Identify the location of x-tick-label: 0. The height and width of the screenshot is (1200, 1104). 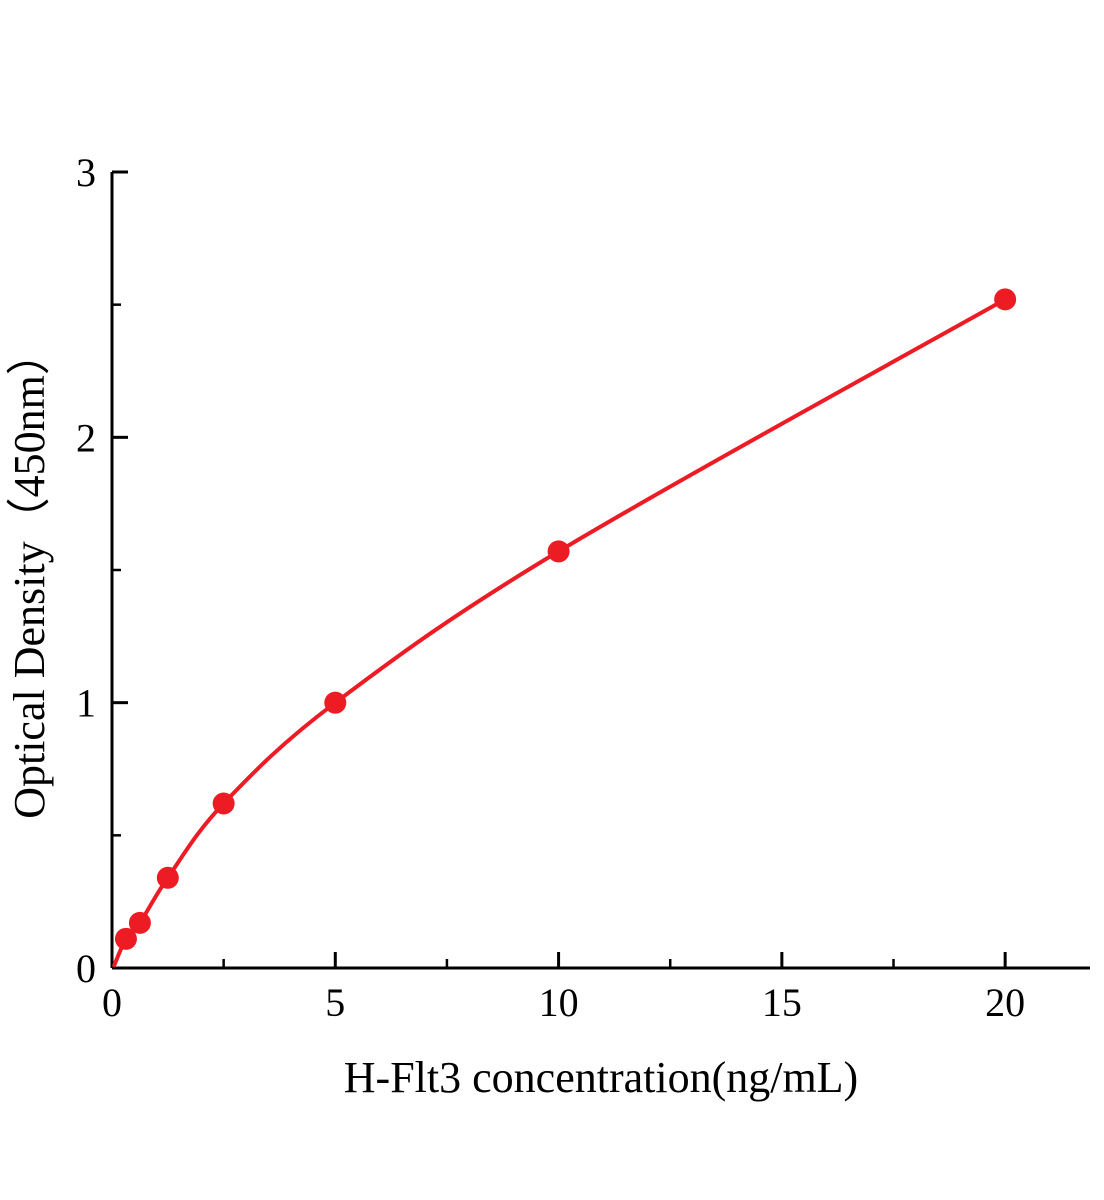
(112, 1002).